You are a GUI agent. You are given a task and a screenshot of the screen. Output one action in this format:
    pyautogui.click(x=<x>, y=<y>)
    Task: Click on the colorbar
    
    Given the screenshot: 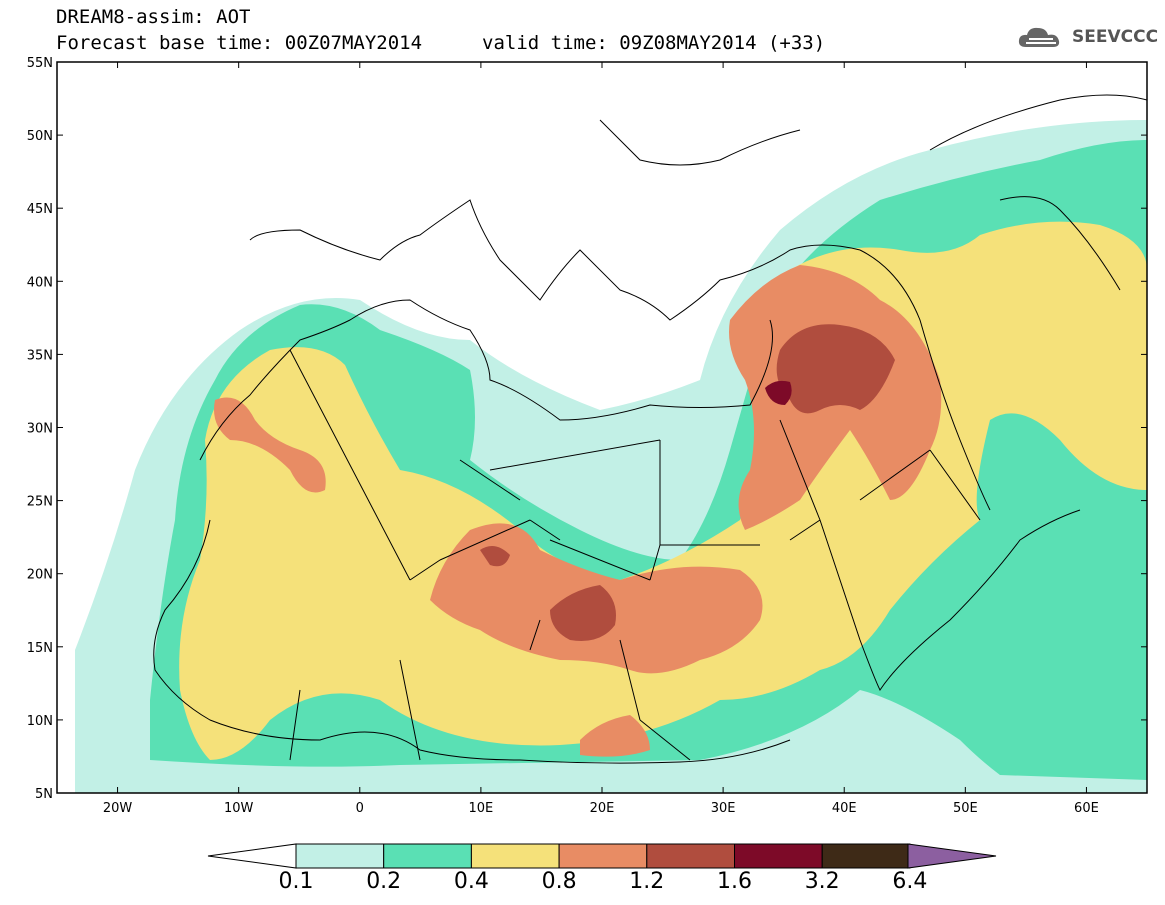 What is the action you would take?
    pyautogui.click(x=602, y=856)
    